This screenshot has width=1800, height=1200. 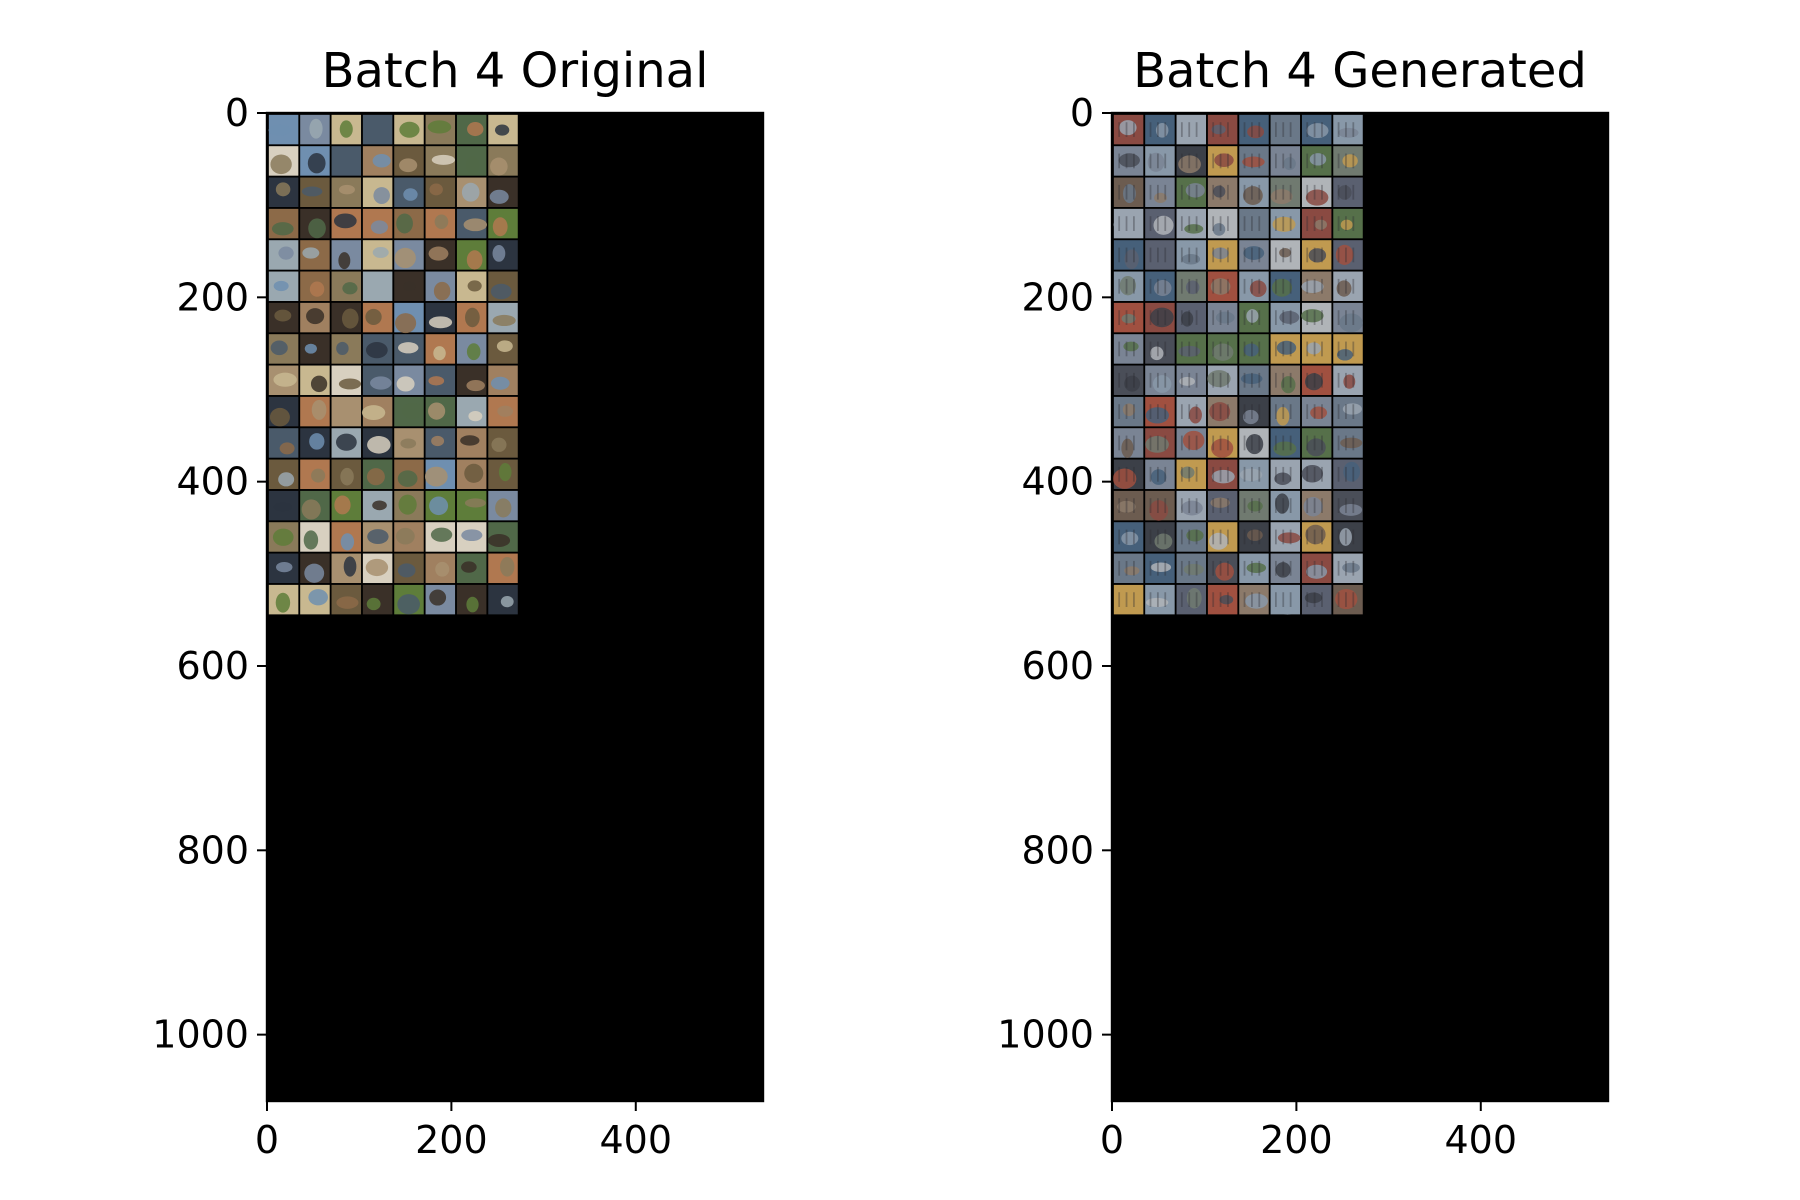 What do you see at coordinates (1082, 113) in the screenshot?
I see `y-tick-label: 0` at bounding box center [1082, 113].